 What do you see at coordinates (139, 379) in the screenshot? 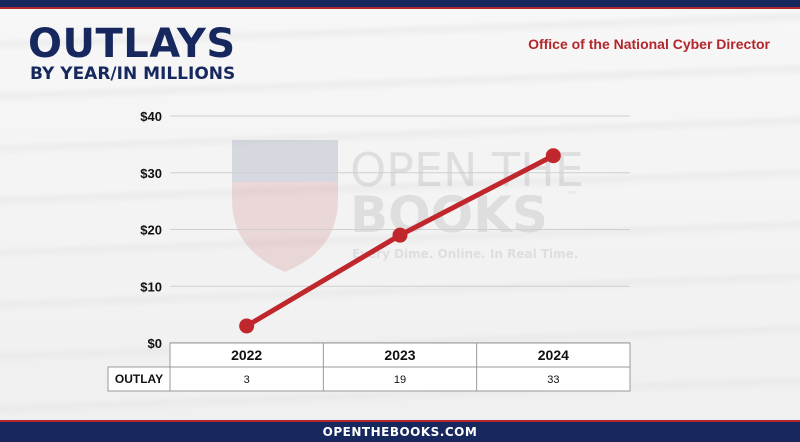
I see `table-row-label: OUTLAY` at bounding box center [139, 379].